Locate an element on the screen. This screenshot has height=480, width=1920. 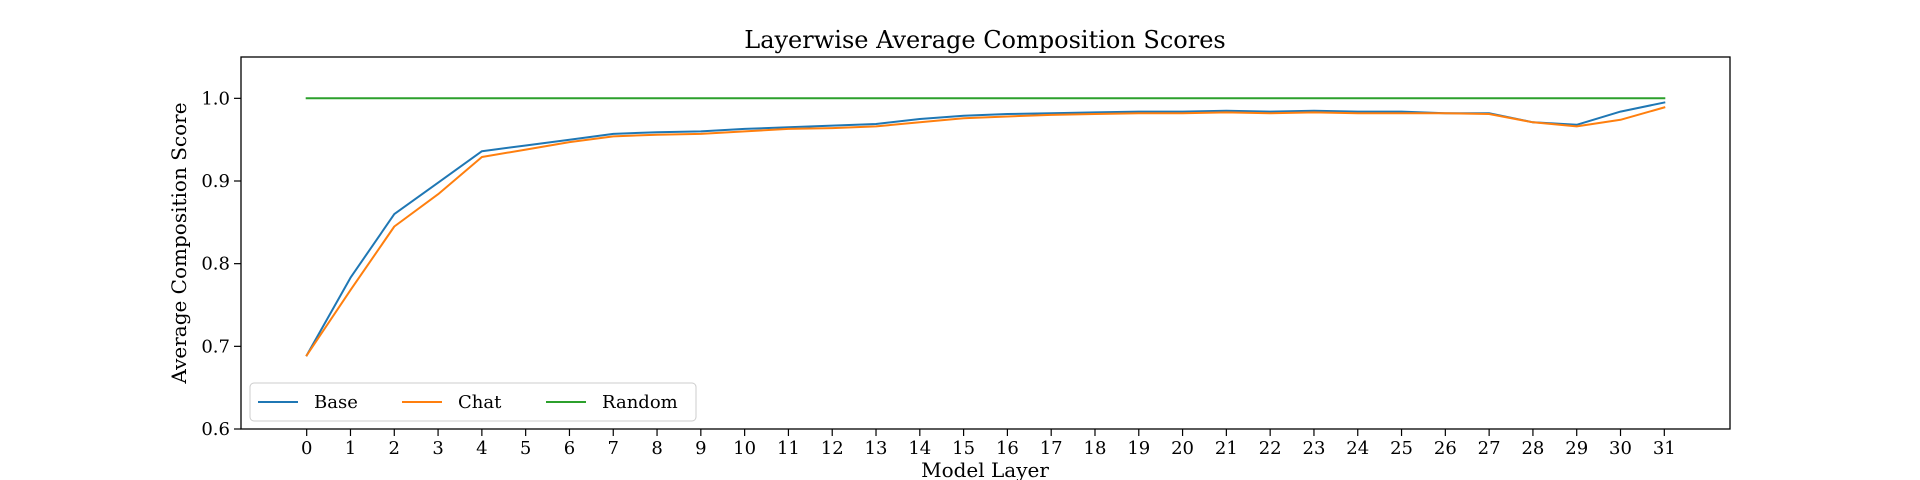
legend: Base Chat Random is located at coordinates (473, 402).